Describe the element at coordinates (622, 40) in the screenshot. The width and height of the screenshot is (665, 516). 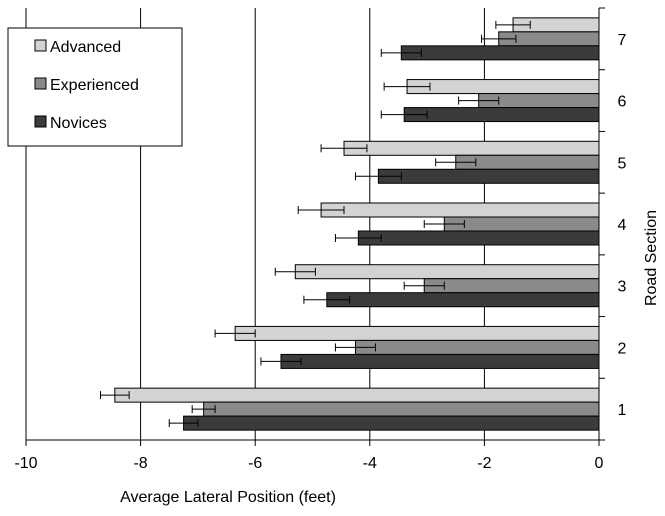
I see `y-tick-label: 7` at that location.